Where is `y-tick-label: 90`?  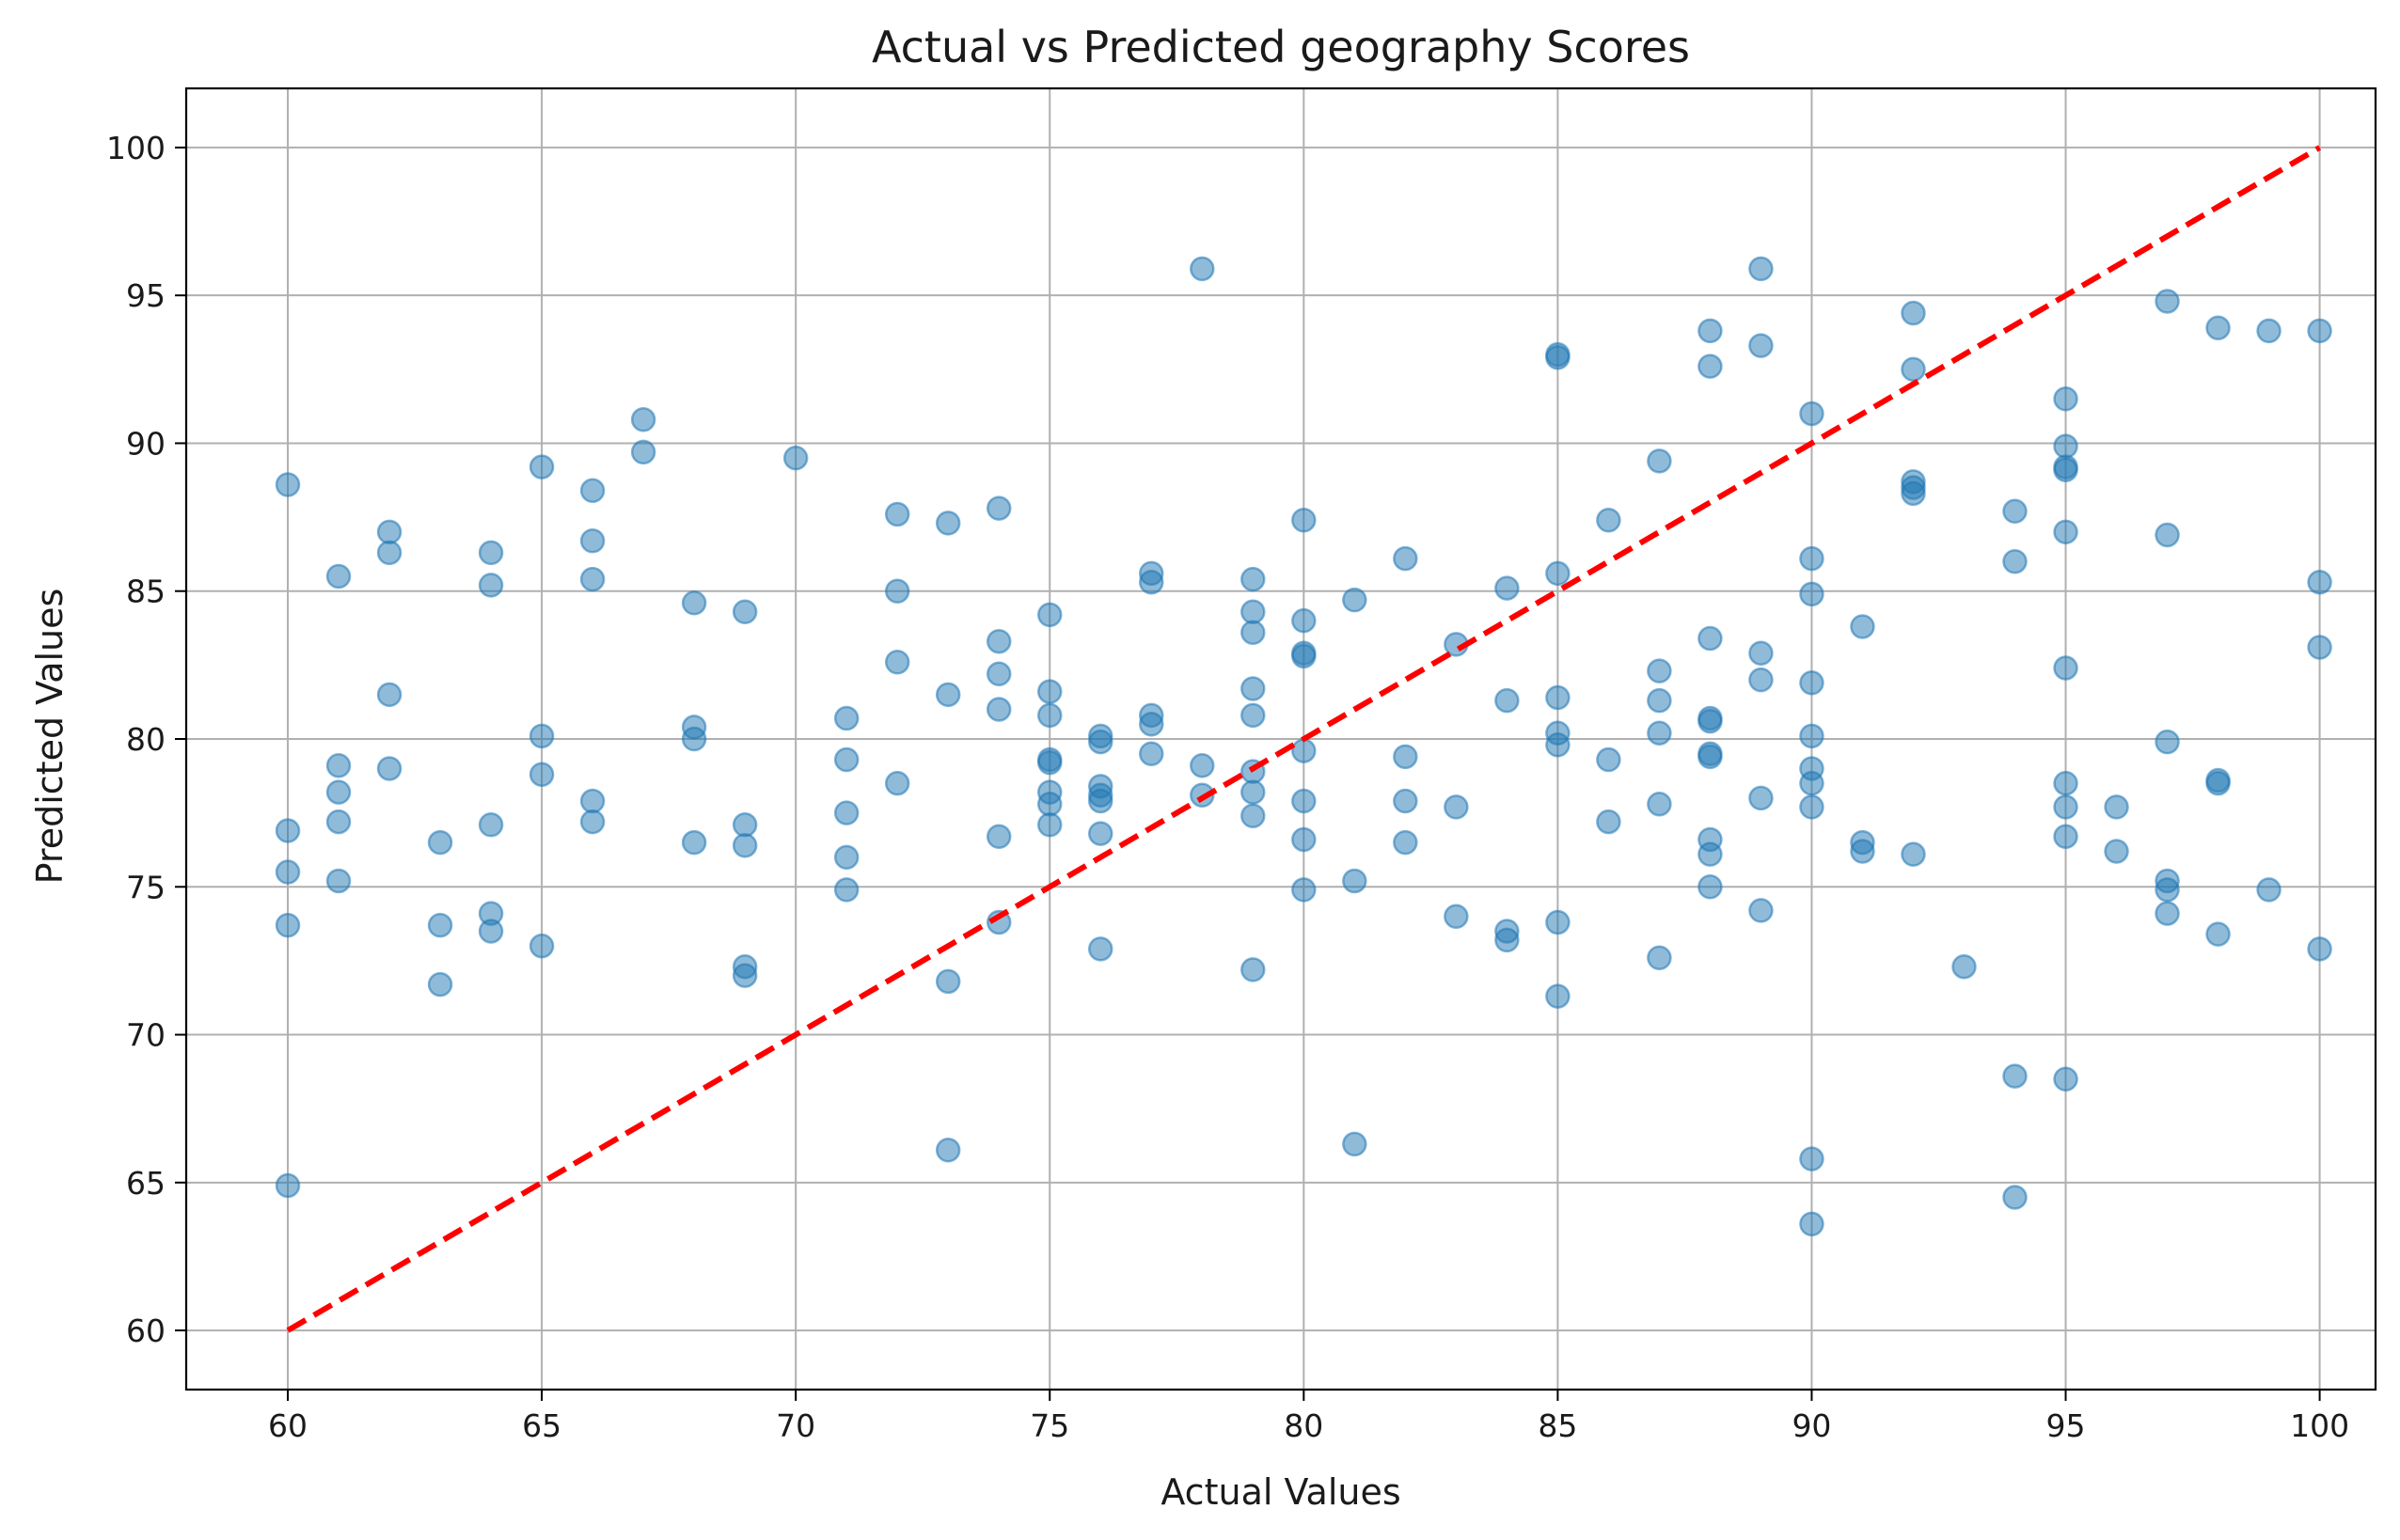
y-tick-label: 90 is located at coordinates (146, 443).